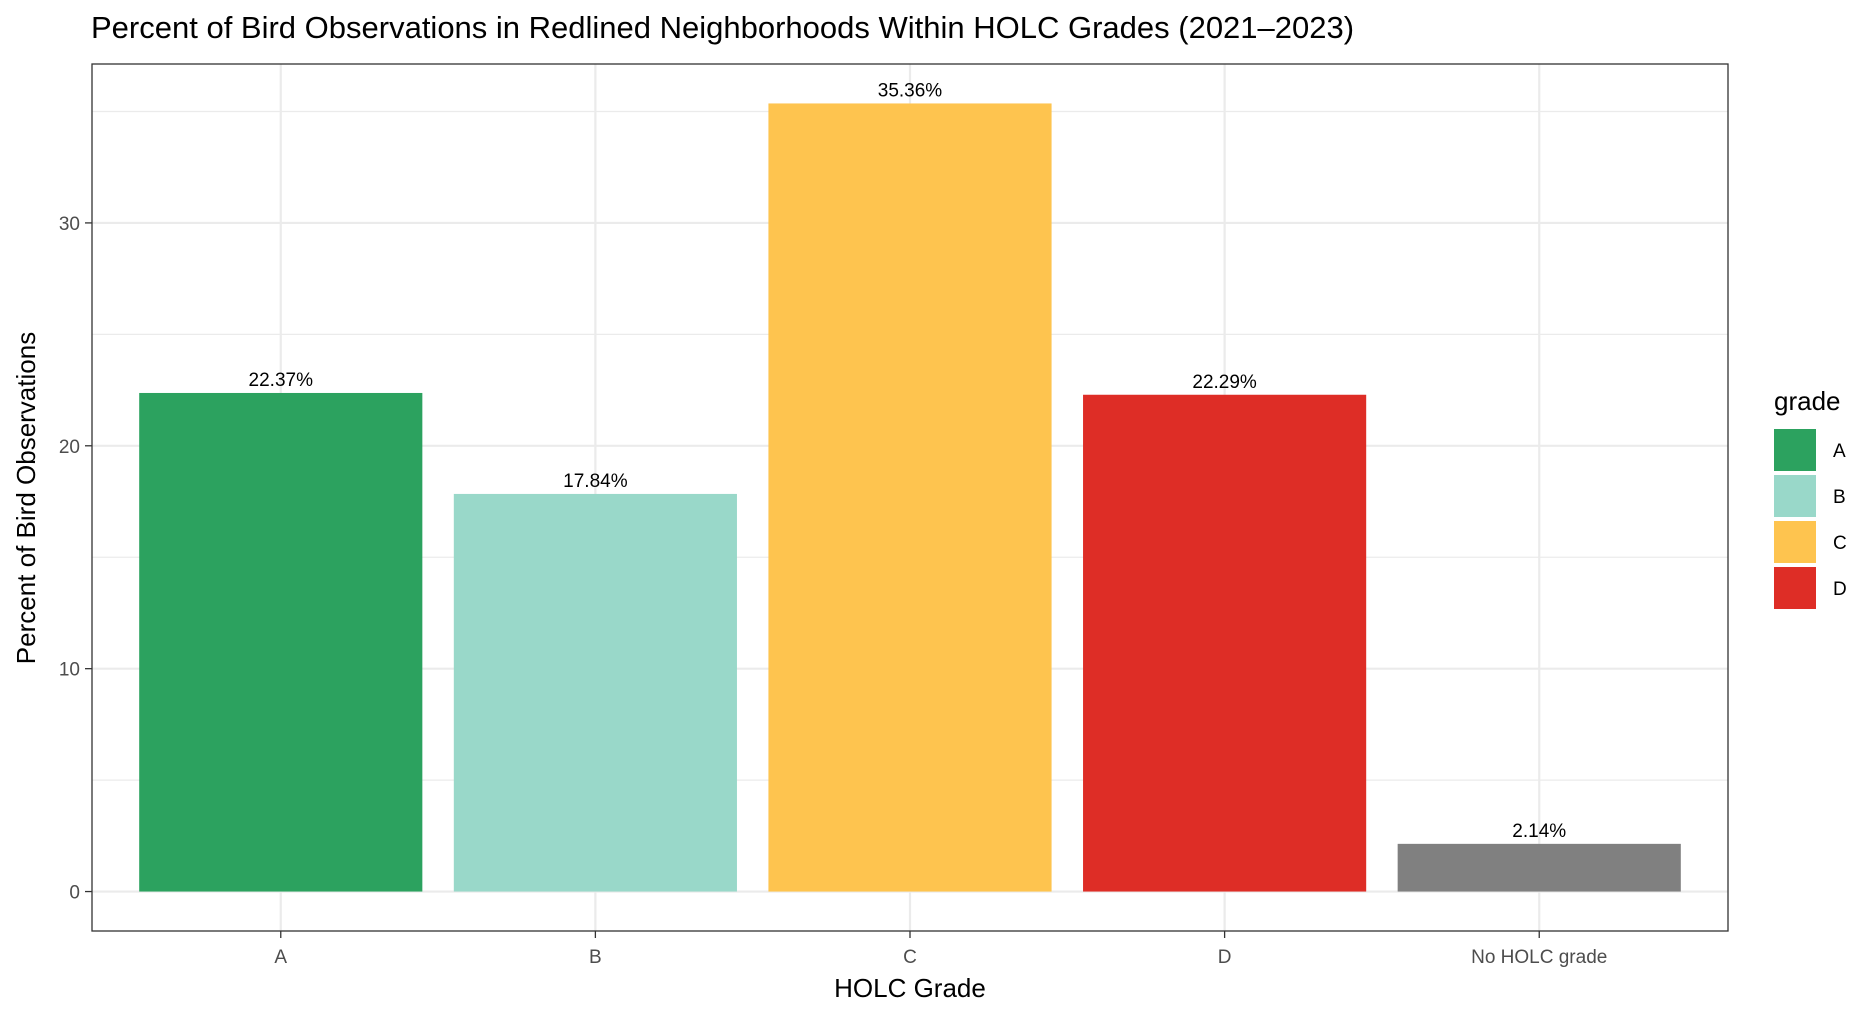  What do you see at coordinates (1795, 496) in the screenshot?
I see `legend-key-b` at bounding box center [1795, 496].